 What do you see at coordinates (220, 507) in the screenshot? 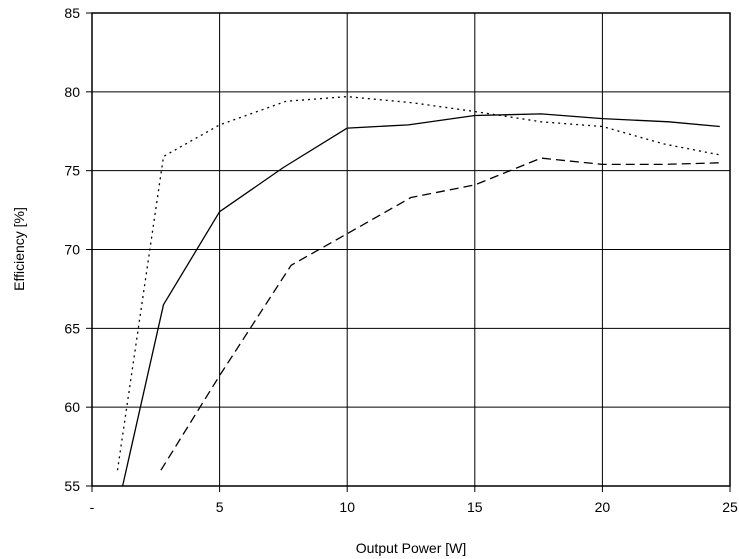
I see `x-tick-label: 5` at bounding box center [220, 507].